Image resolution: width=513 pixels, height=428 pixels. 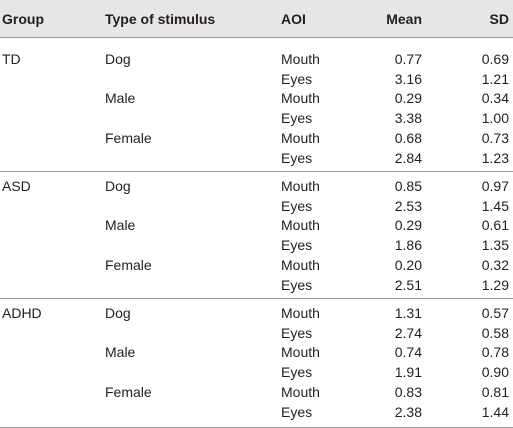 I want to click on mean-cell: 0.74, so click(x=408, y=352).